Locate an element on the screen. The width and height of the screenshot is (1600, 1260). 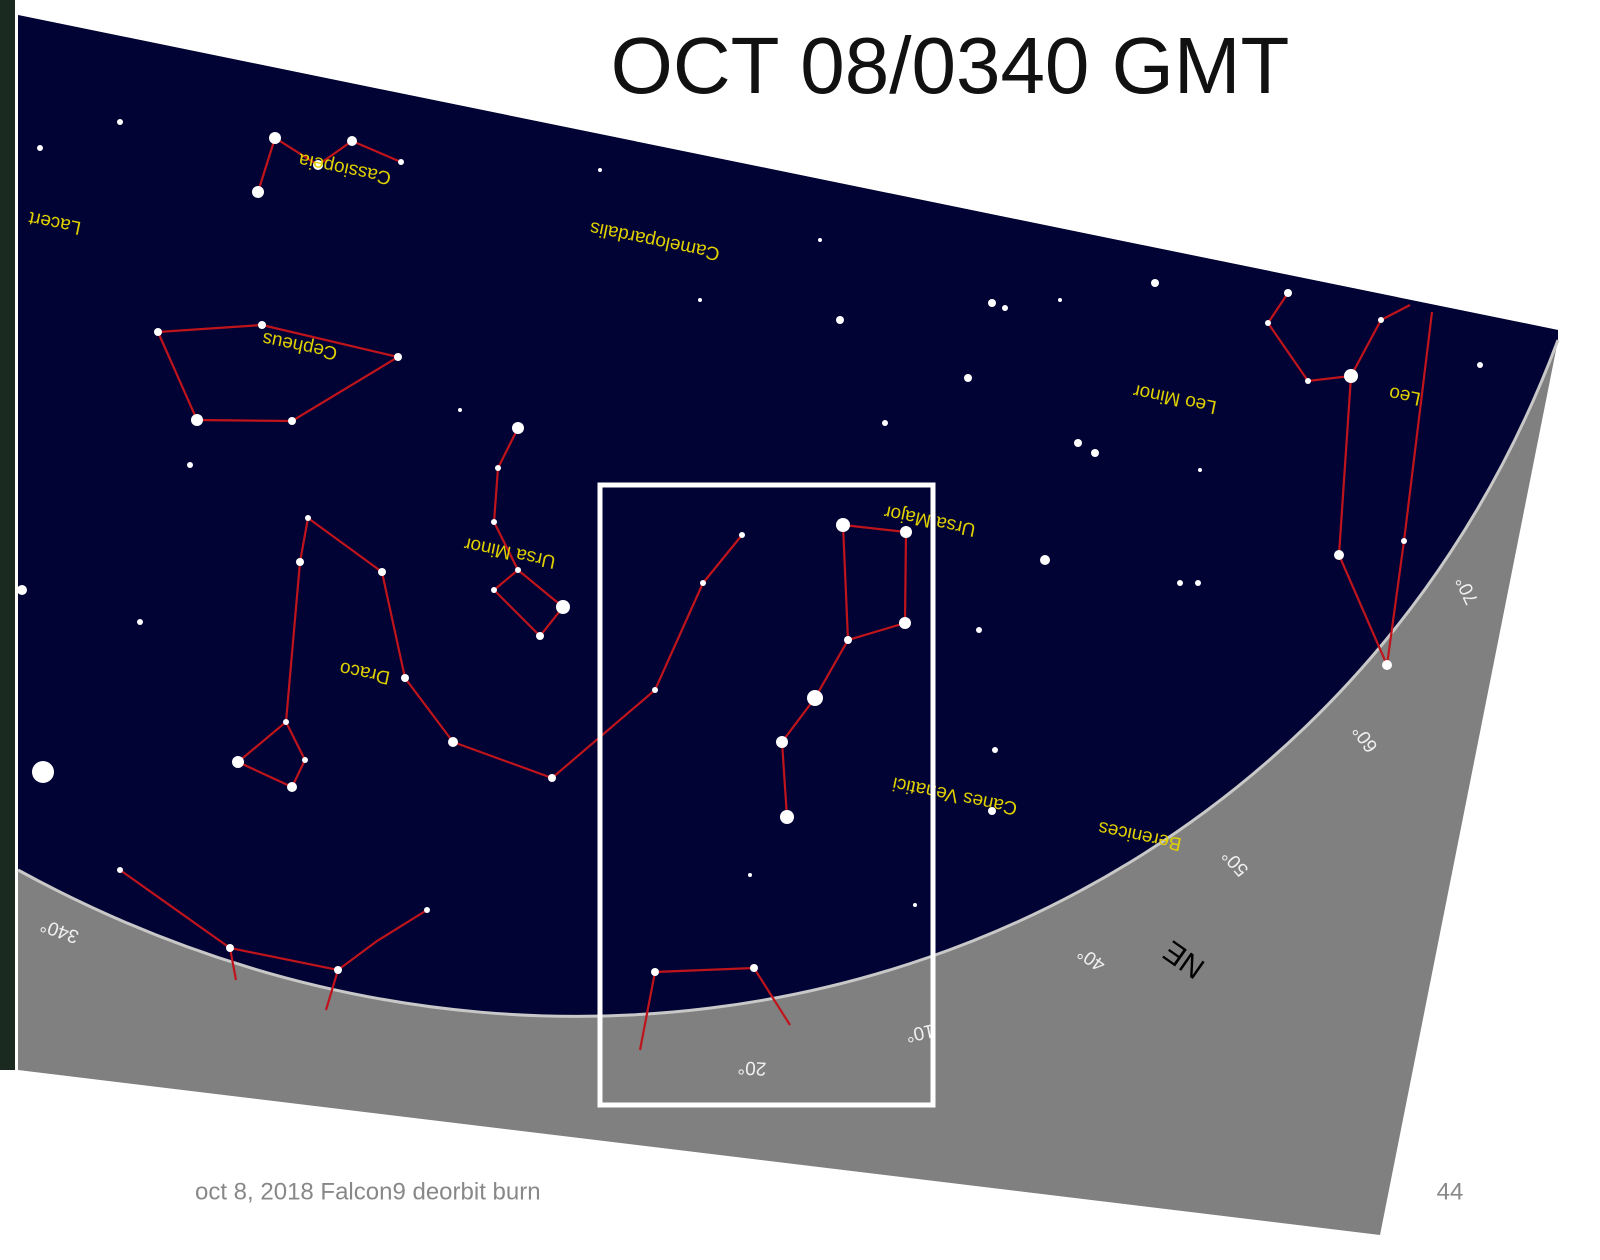
footer-text: oct 8, 2018 Falcon9 deorbit burn is located at coordinates (368, 1191).